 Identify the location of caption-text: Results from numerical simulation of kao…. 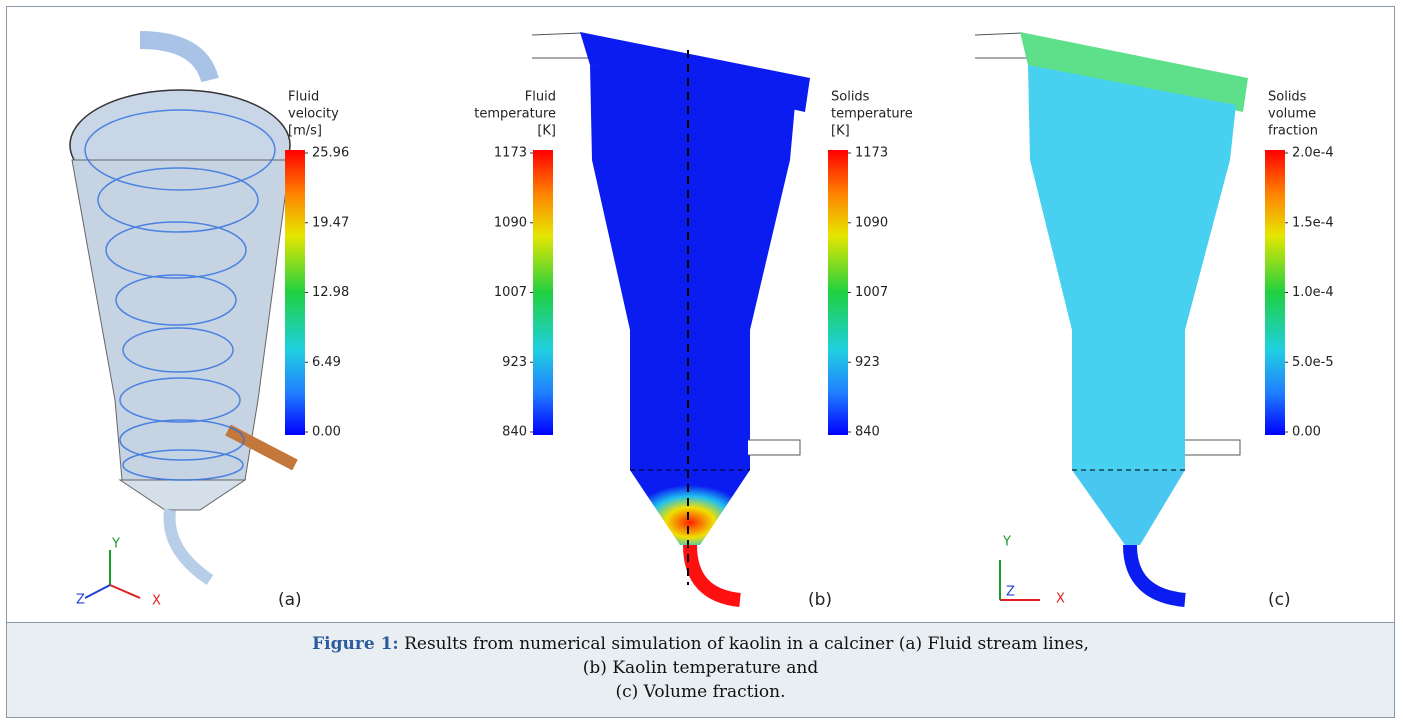
(746, 644).